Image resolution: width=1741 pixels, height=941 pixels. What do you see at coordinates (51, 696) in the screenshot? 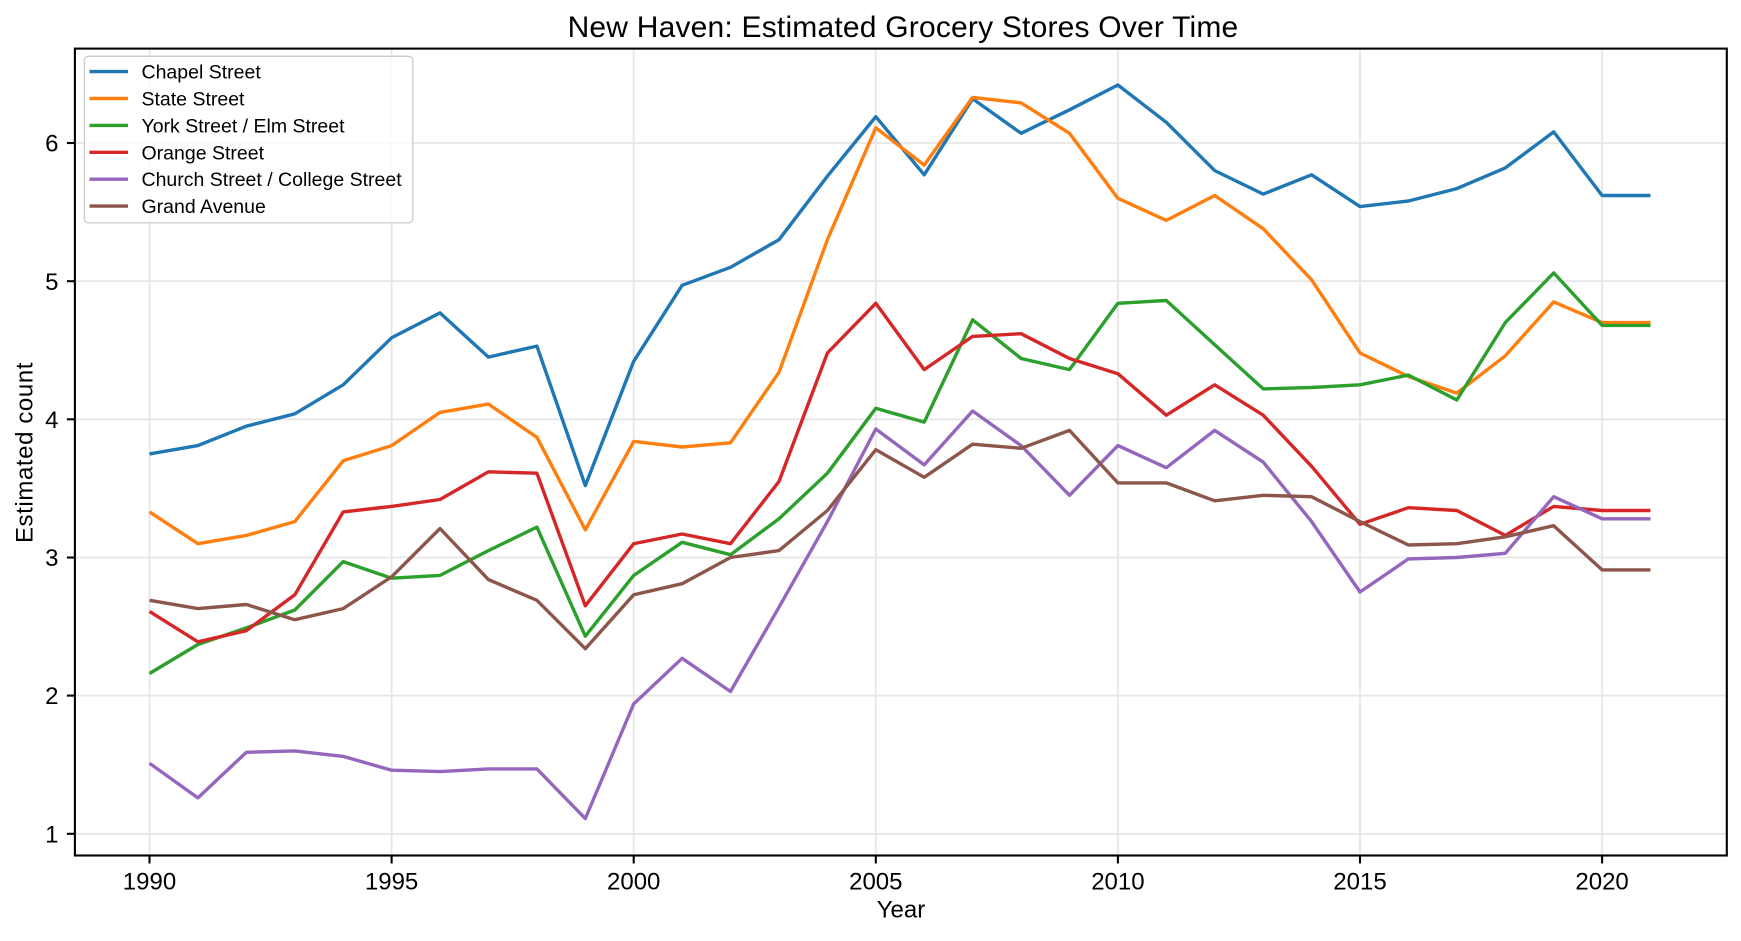
I see `svg-text: 2` at bounding box center [51, 696].